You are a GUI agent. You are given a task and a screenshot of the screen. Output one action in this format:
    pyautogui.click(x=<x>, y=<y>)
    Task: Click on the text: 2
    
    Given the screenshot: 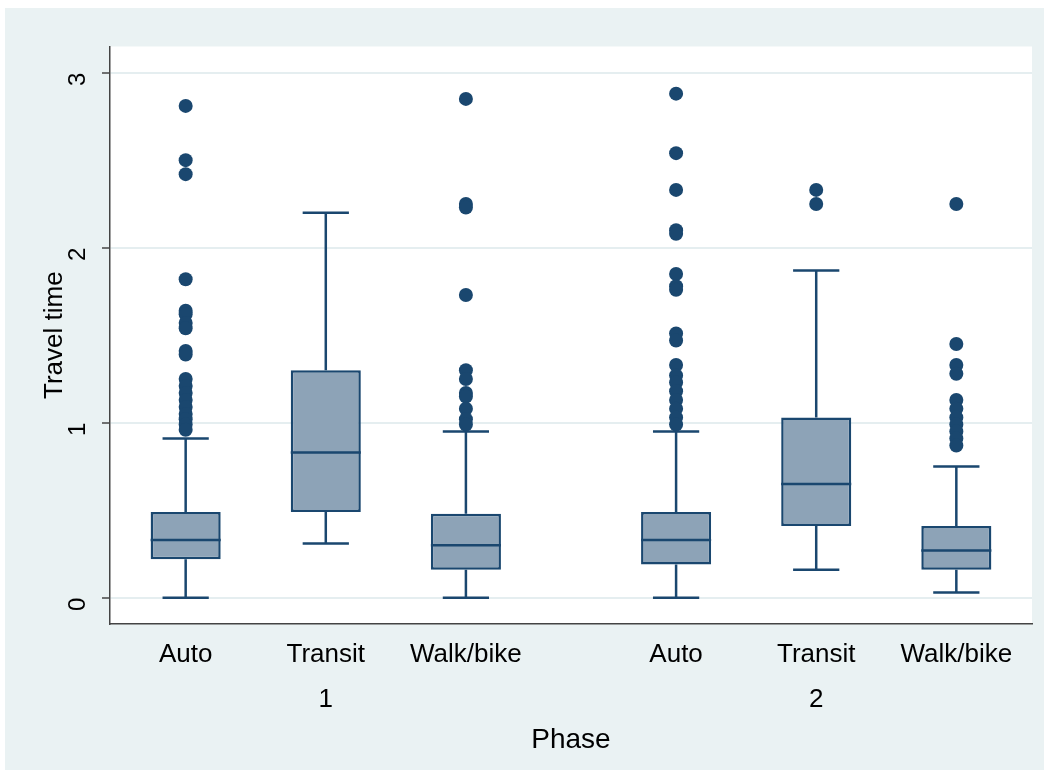 What is the action you would take?
    pyautogui.click(x=816, y=698)
    